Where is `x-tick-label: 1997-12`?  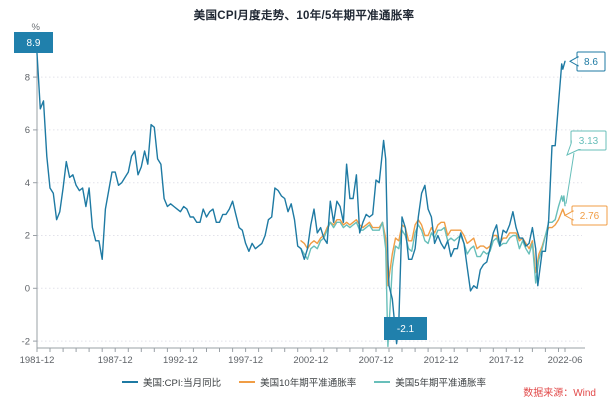 x-tick-label: 1997-12 is located at coordinates (245, 360).